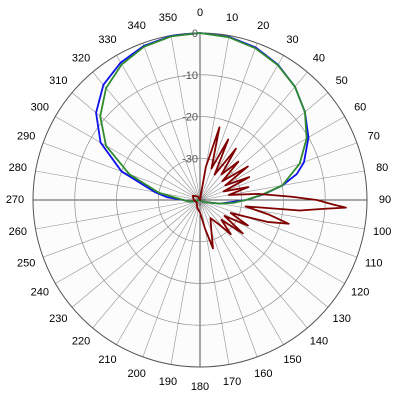  I want to click on angle-label-280: 280, so click(18, 168).